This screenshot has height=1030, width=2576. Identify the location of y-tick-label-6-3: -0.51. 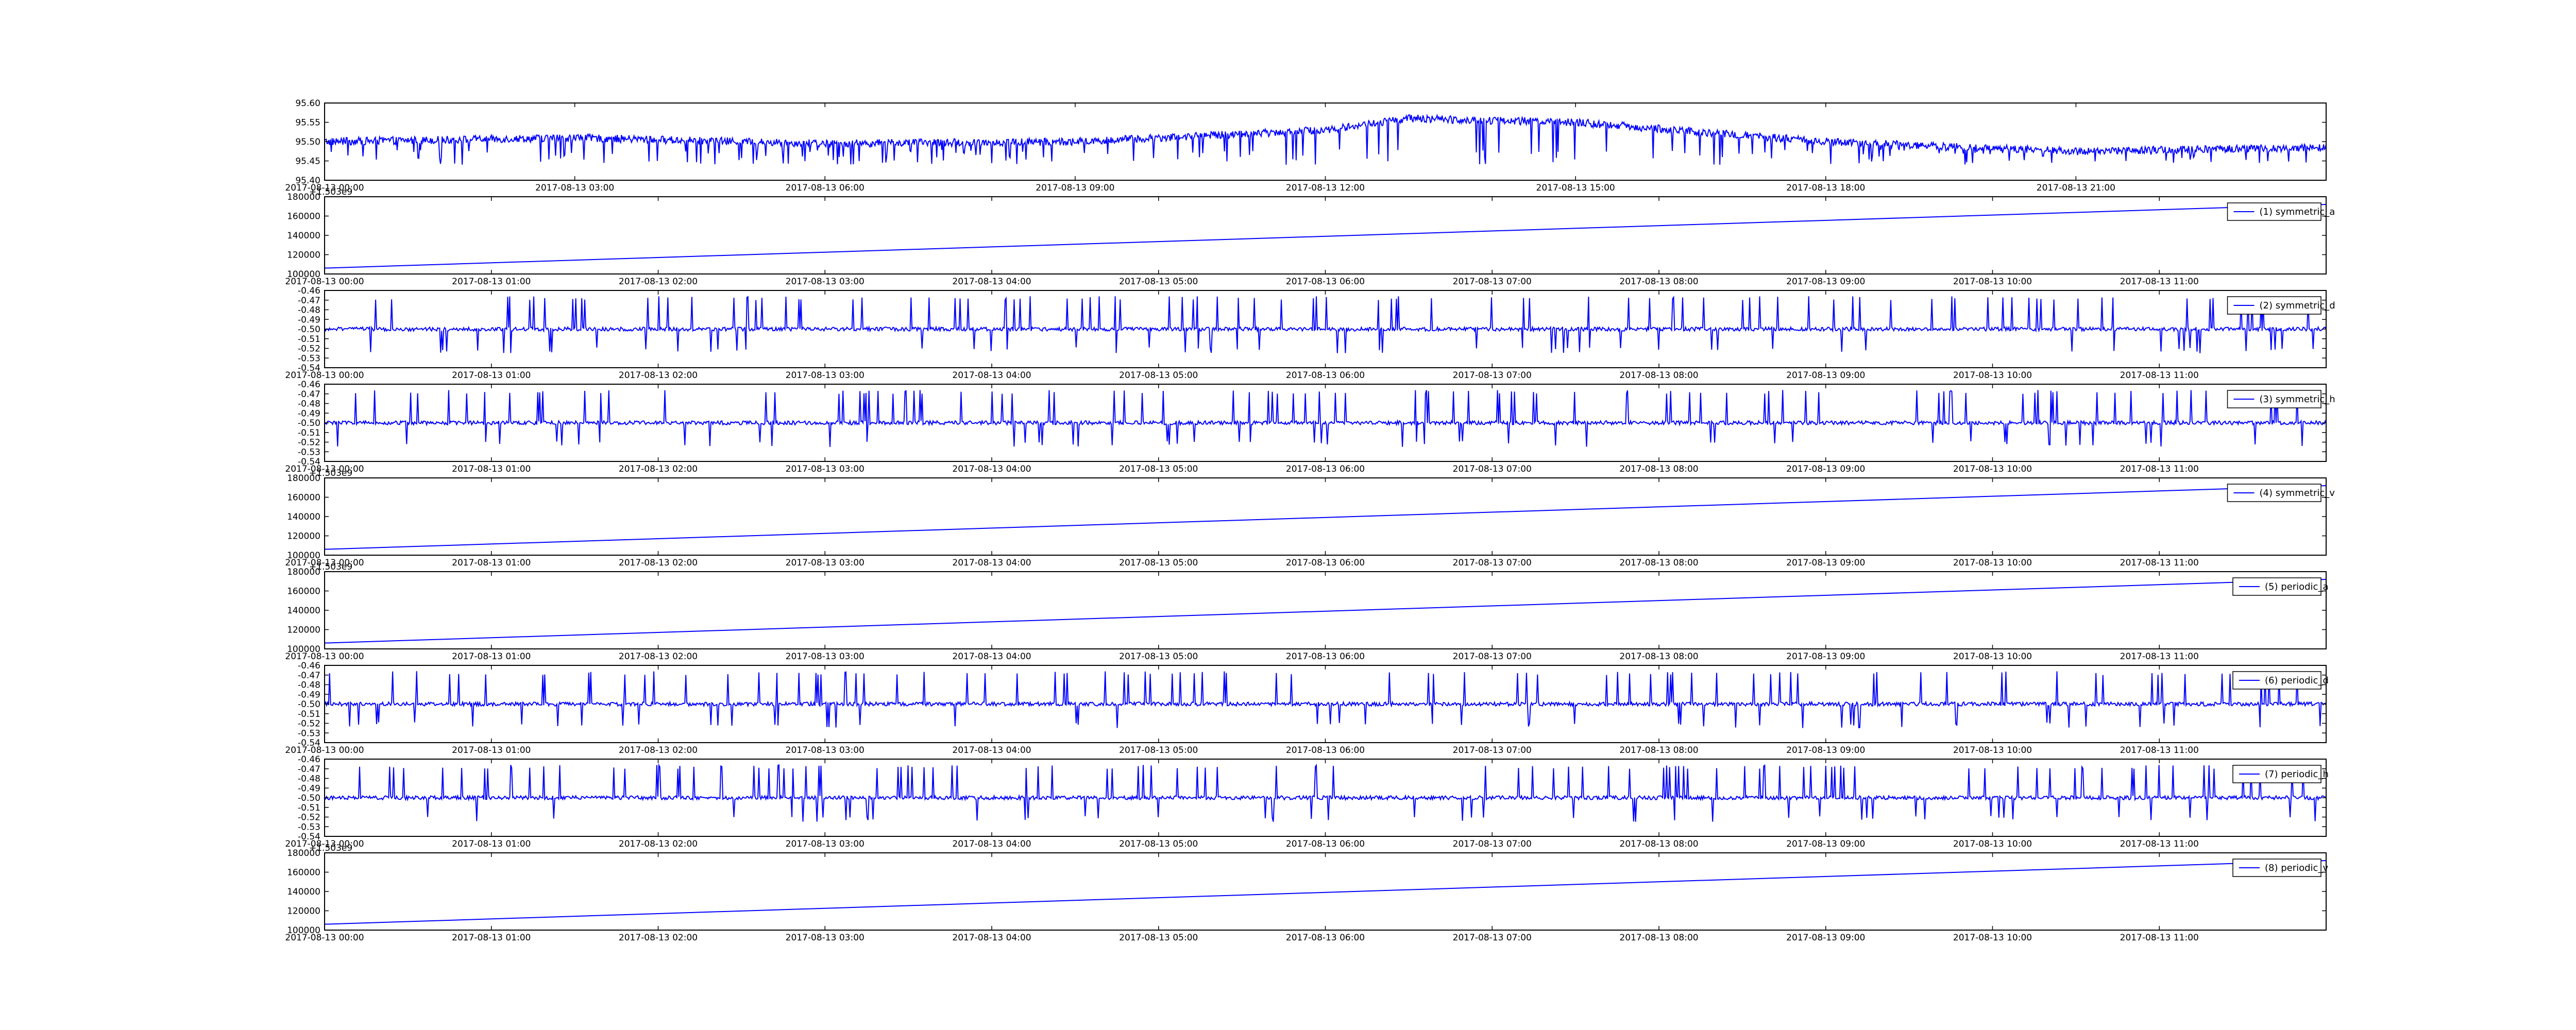
(309, 714).